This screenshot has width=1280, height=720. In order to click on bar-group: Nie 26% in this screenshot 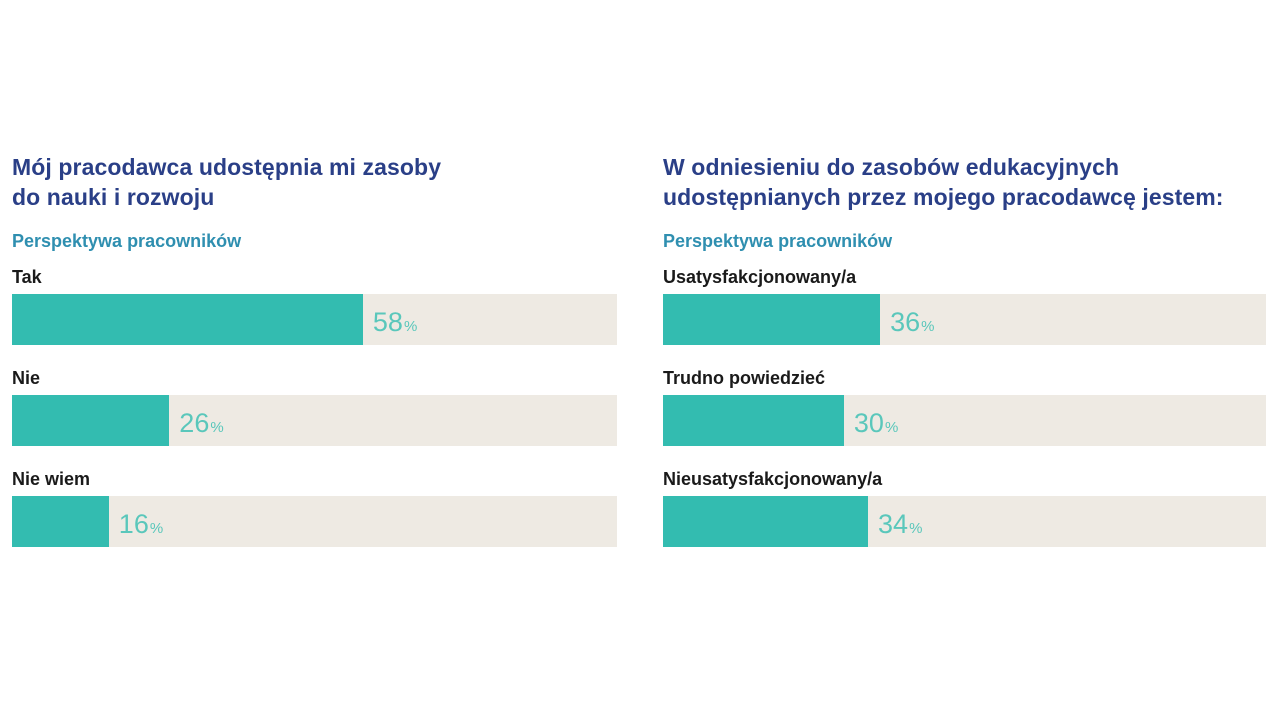, I will do `click(314, 417)`.